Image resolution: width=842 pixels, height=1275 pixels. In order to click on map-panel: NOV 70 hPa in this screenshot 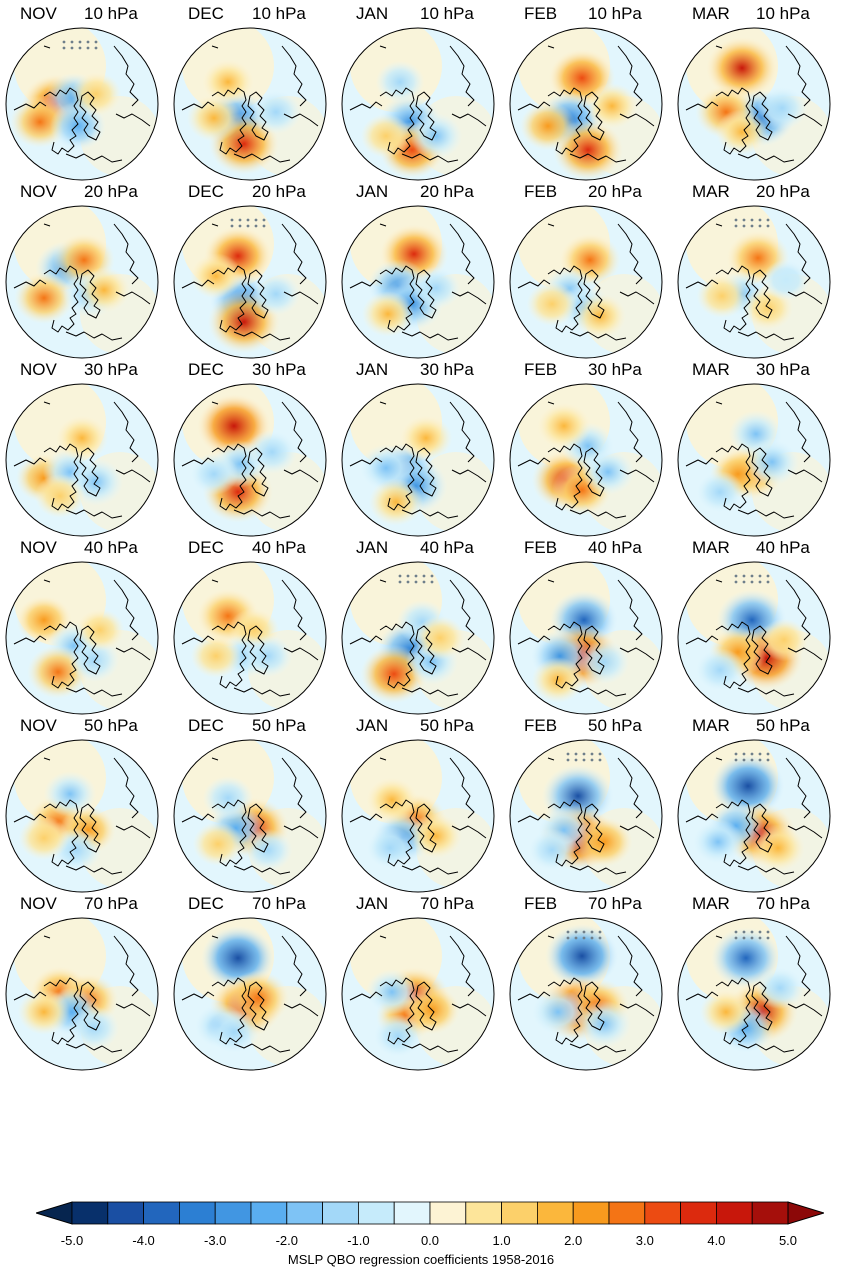, I will do `click(84, 981)`.